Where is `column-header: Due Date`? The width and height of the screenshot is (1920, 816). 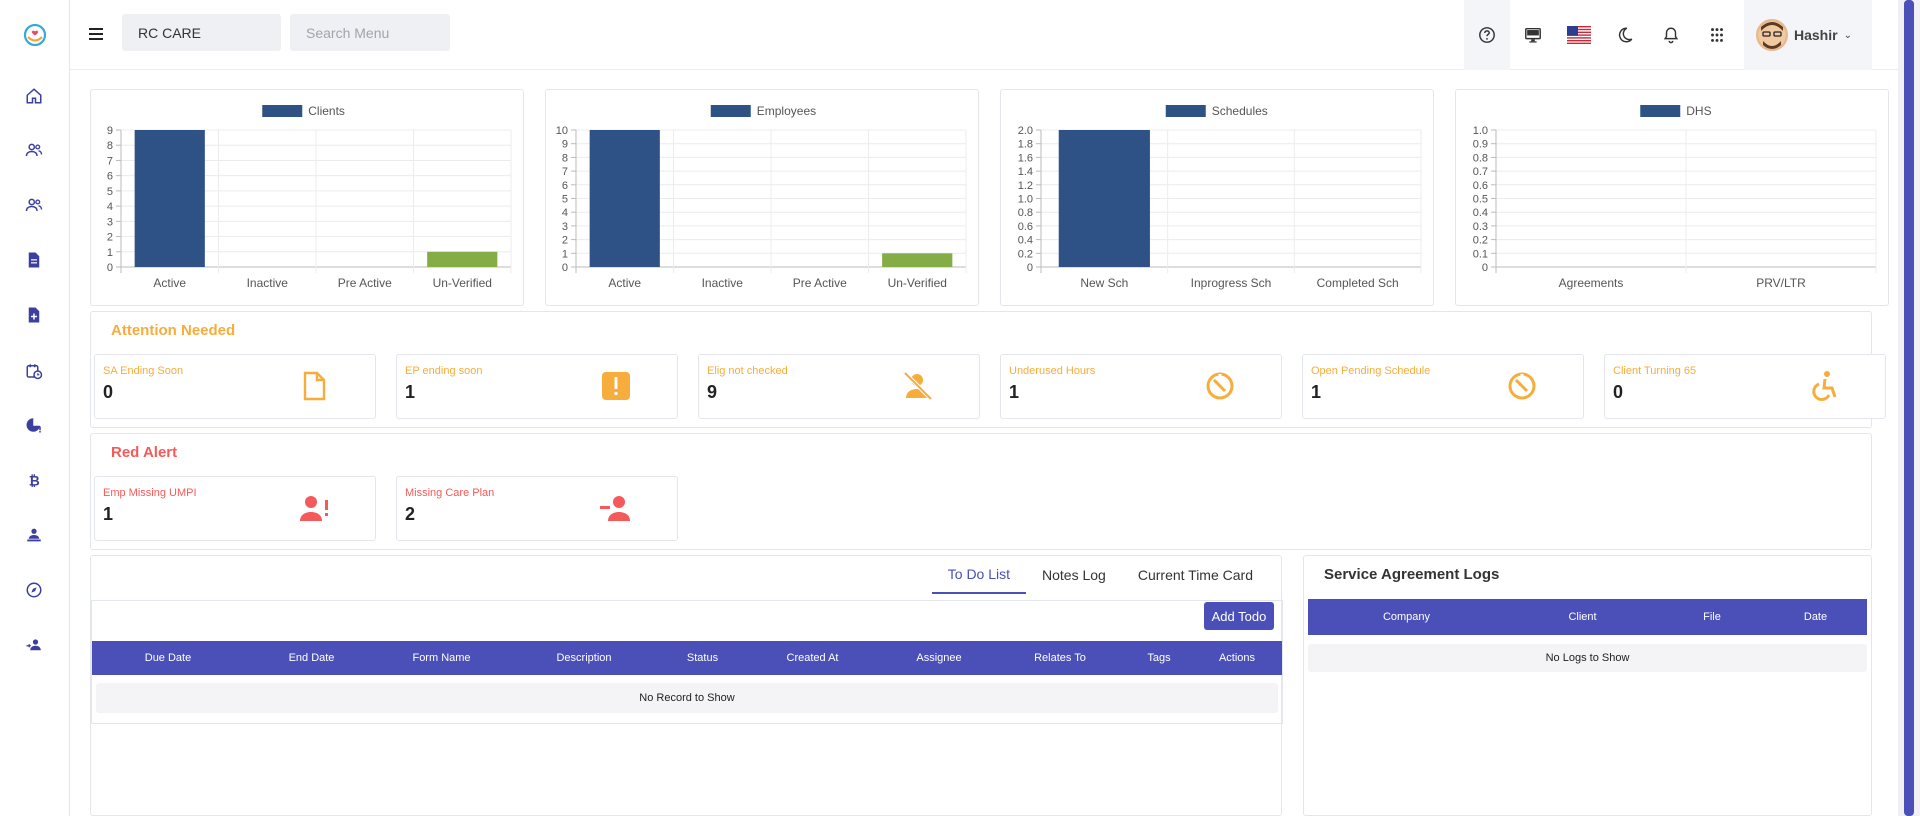
column-header: Due Date is located at coordinates (168, 658).